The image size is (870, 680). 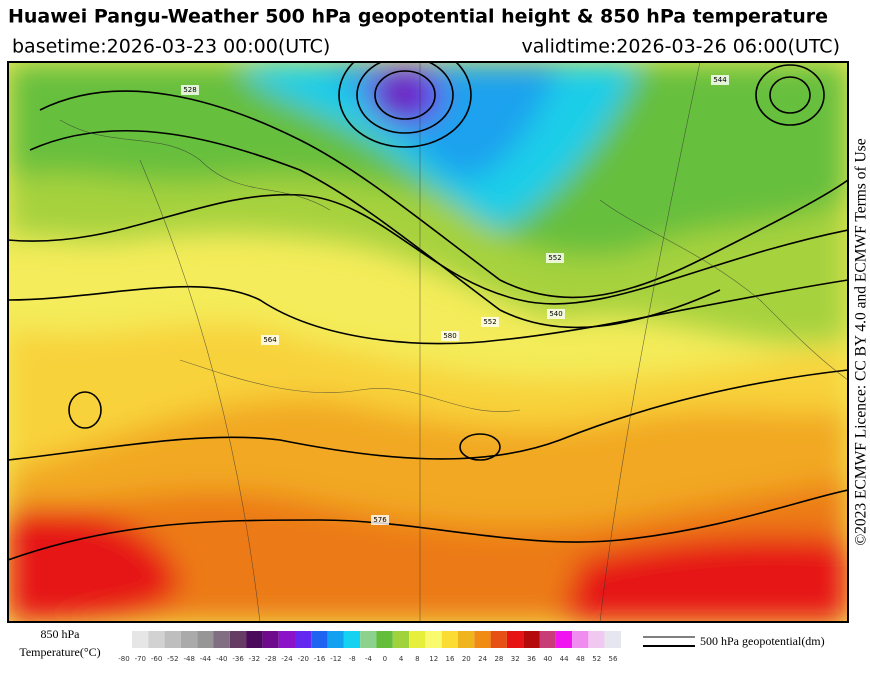 I want to click on colorbar-tick-label: -40, so click(x=221, y=659).